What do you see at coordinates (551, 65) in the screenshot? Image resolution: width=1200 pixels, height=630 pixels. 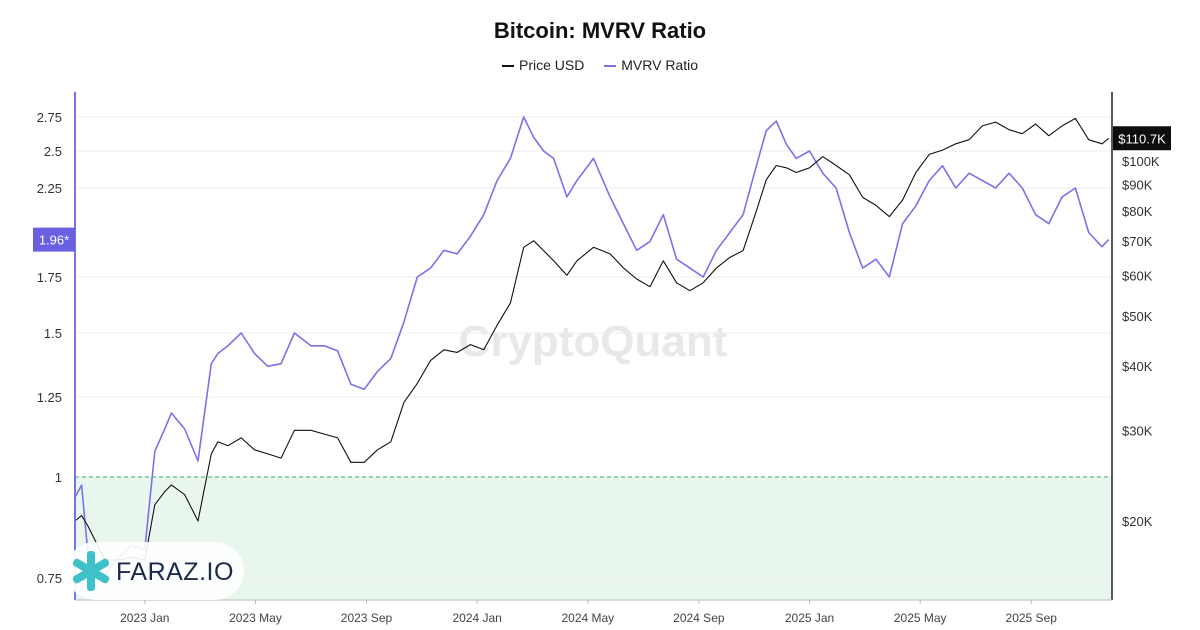 I see `legend-label-price: Price USD` at bounding box center [551, 65].